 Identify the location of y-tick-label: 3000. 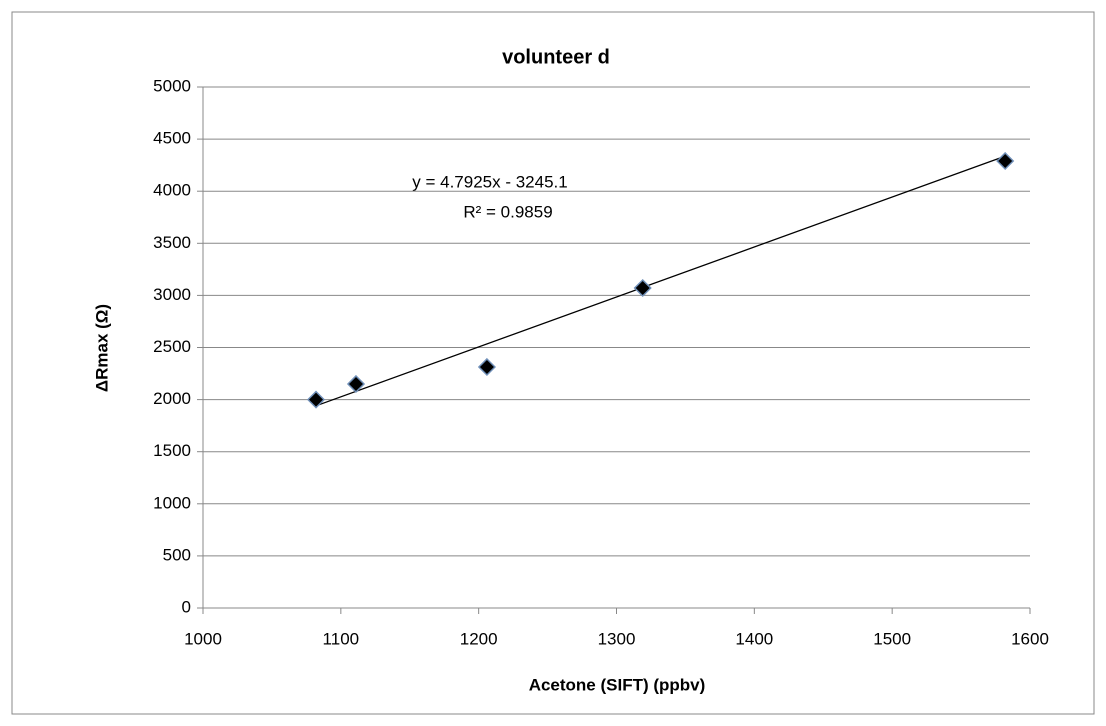
(172, 294).